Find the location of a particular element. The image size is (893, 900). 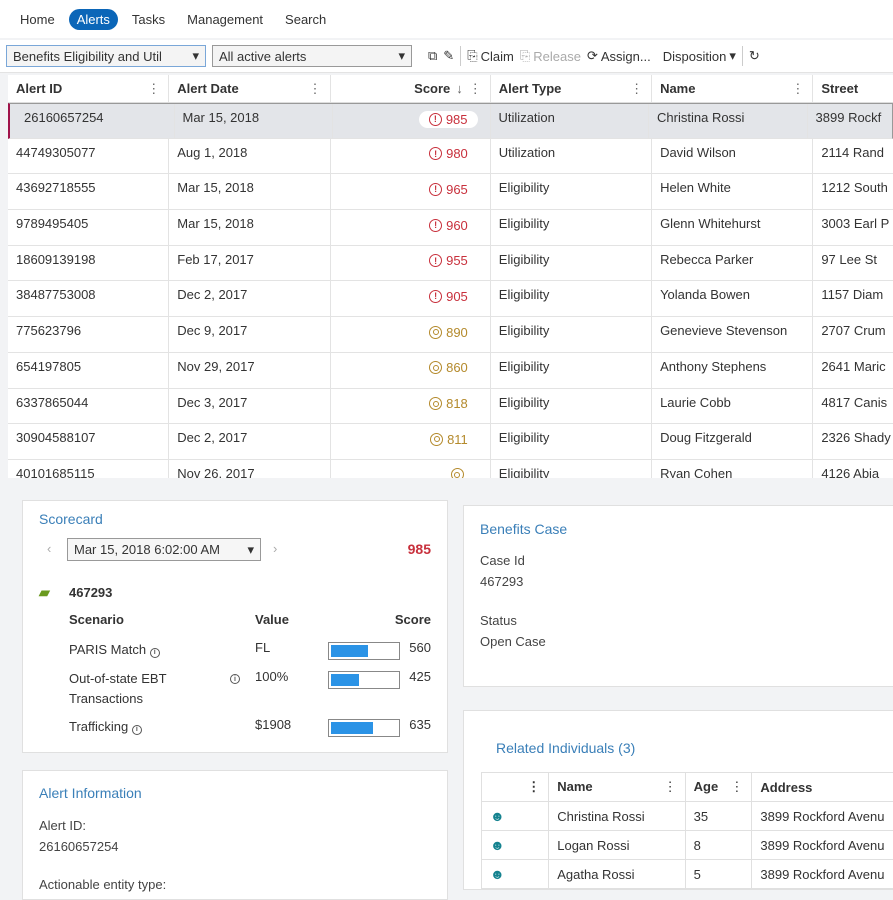

score-badge: 811 is located at coordinates (449, 439).